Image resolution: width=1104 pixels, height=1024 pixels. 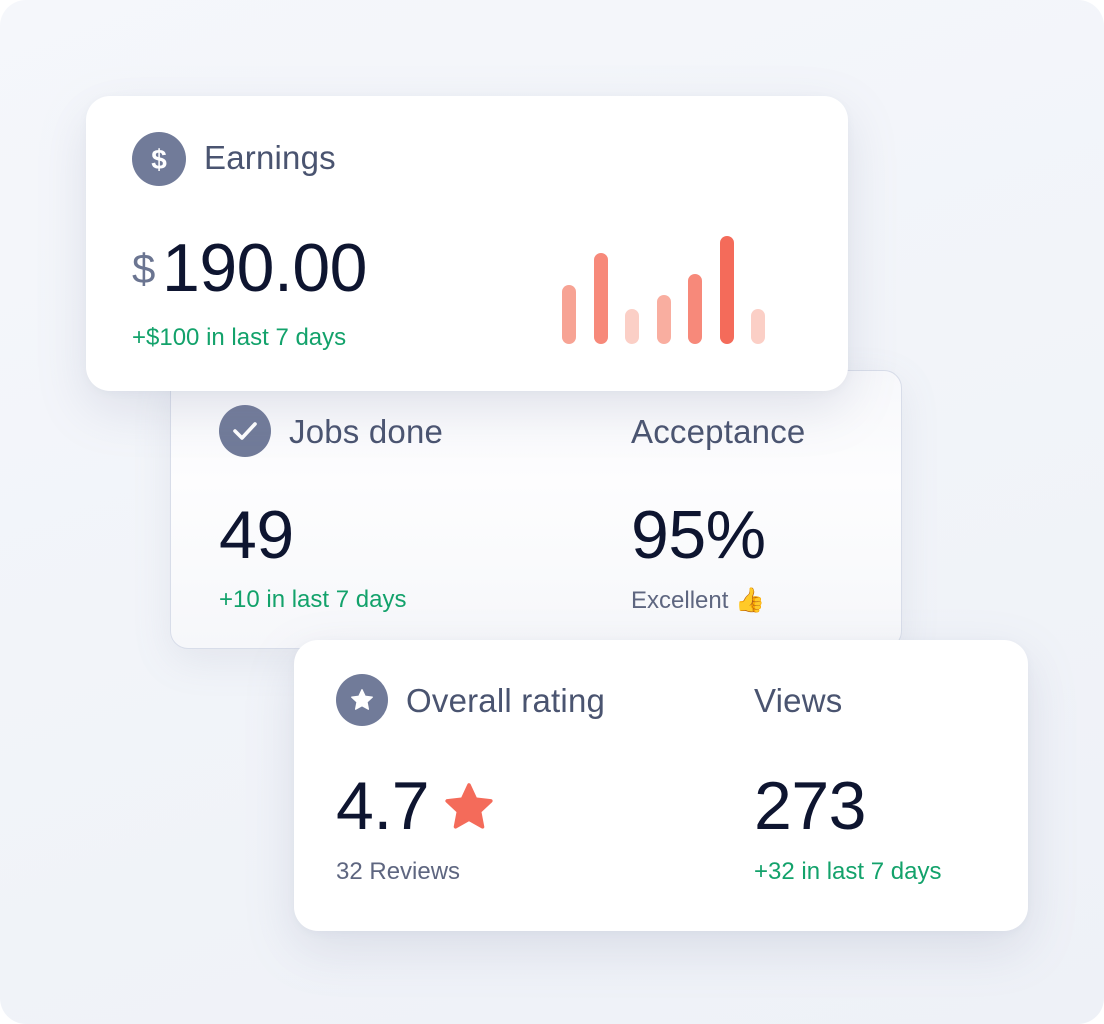 I want to click on jobs-done-change: +10 in last 7 days, so click(x=313, y=599).